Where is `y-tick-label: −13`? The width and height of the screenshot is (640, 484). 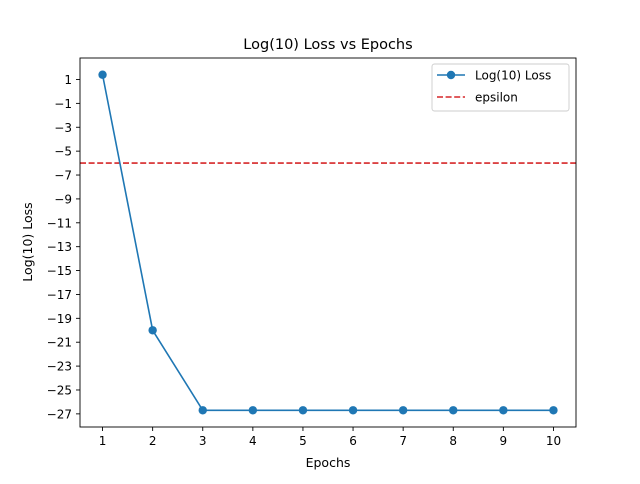
y-tick-label: −13 is located at coordinates (59, 247).